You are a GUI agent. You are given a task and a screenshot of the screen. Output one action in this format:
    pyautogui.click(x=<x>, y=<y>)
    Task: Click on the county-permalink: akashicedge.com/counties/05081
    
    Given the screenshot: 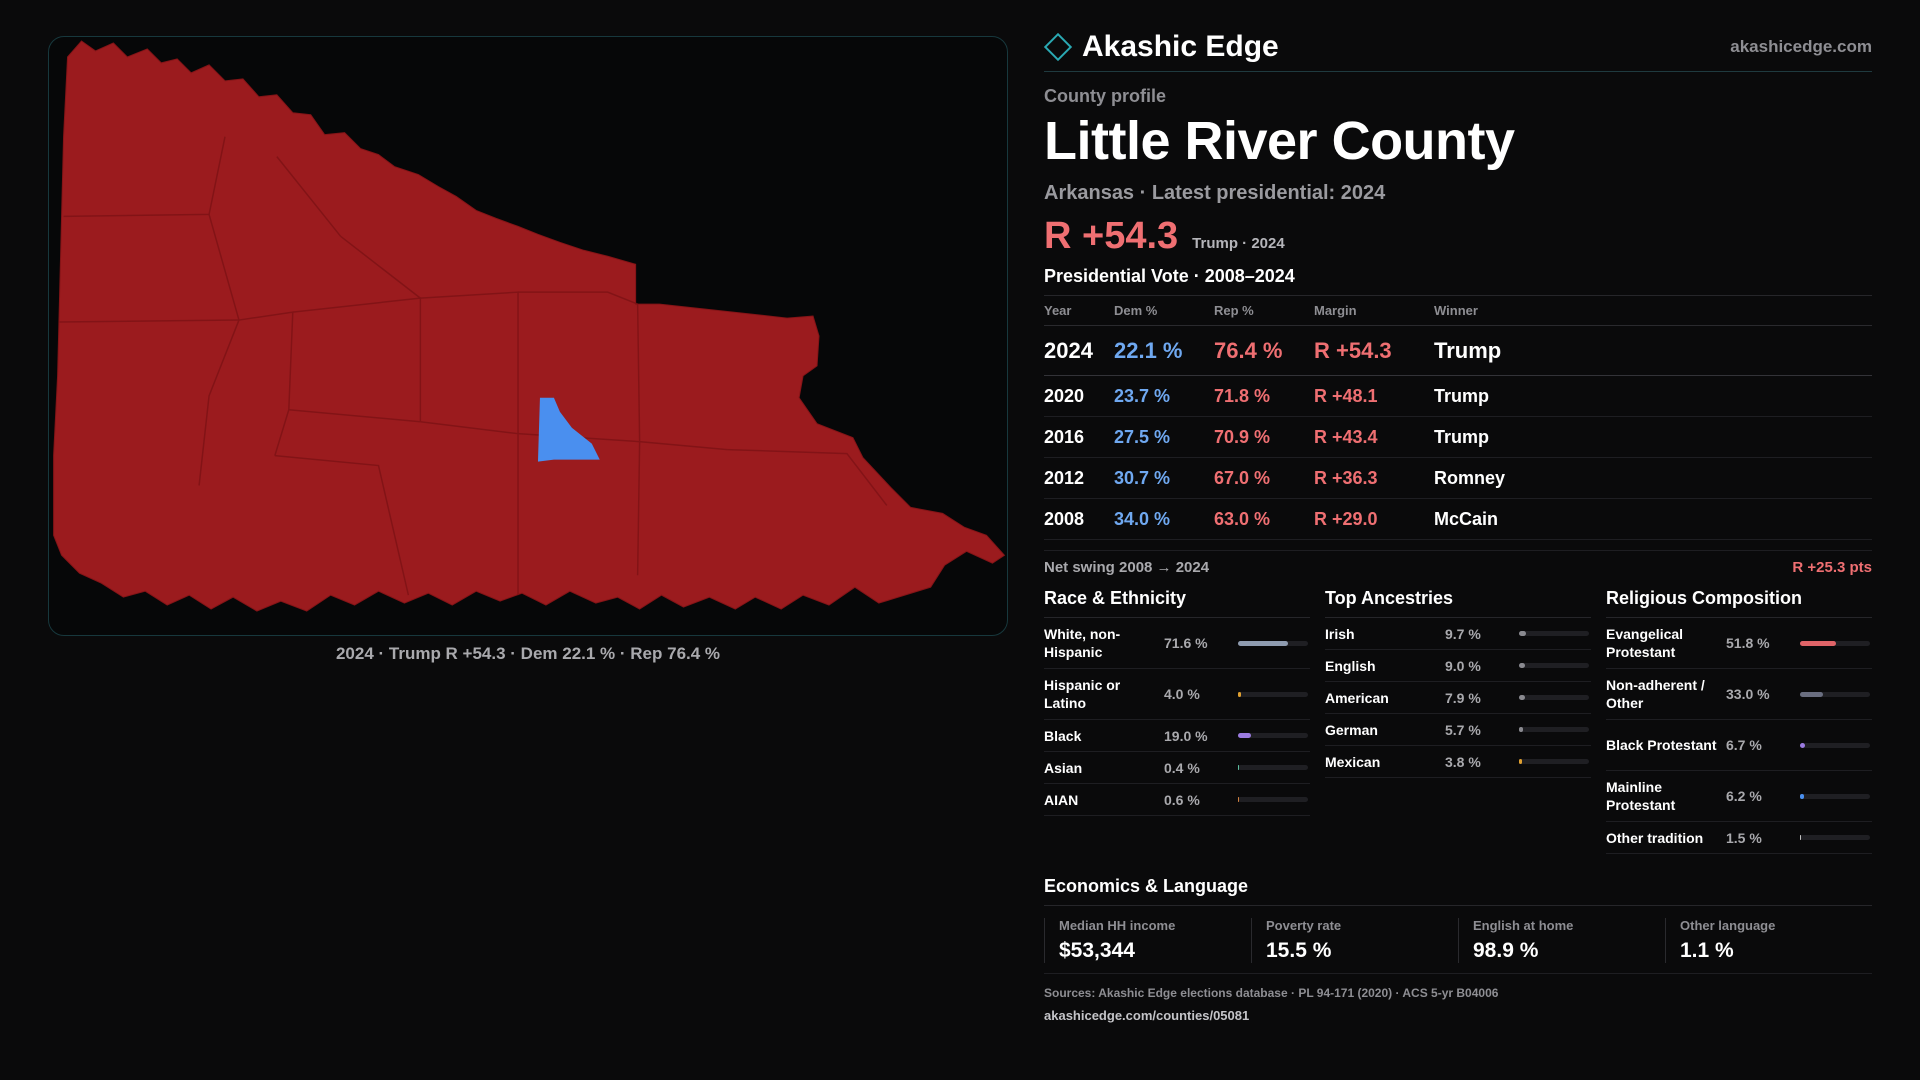 What is the action you would take?
    pyautogui.click(x=1147, y=1016)
    